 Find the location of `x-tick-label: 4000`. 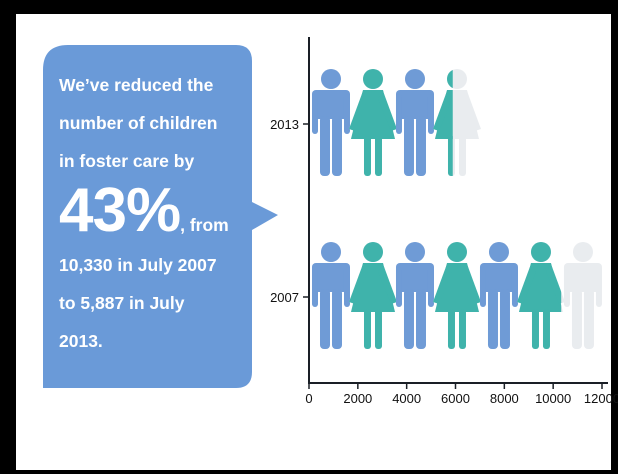

x-tick-label: 4000 is located at coordinates (406, 398).